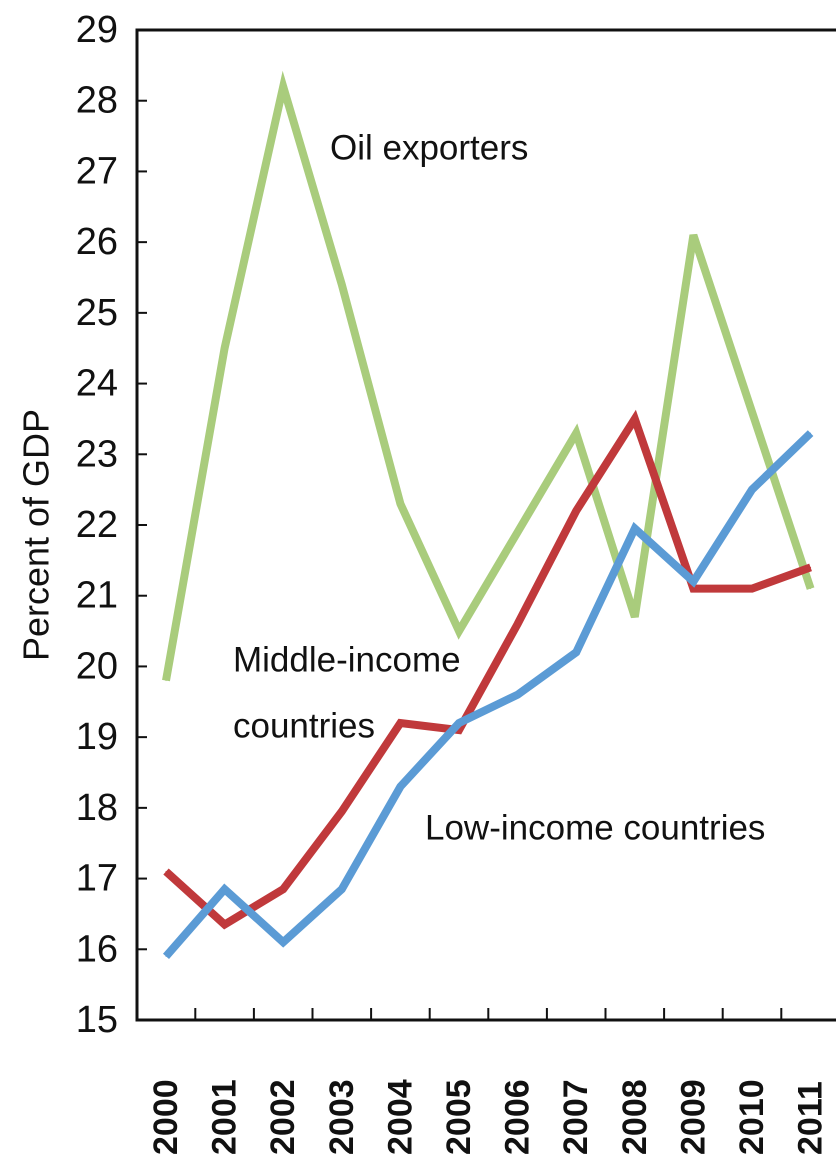 Image resolution: width=836 pixels, height=1164 pixels. I want to click on y-tick-label: 21, so click(97, 596).